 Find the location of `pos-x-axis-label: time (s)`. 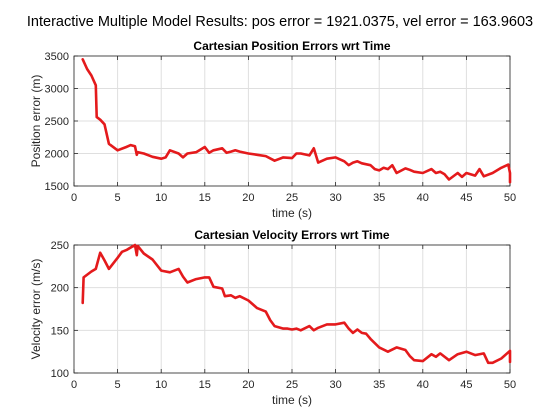

pos-x-axis-label: time (s) is located at coordinates (292, 213).